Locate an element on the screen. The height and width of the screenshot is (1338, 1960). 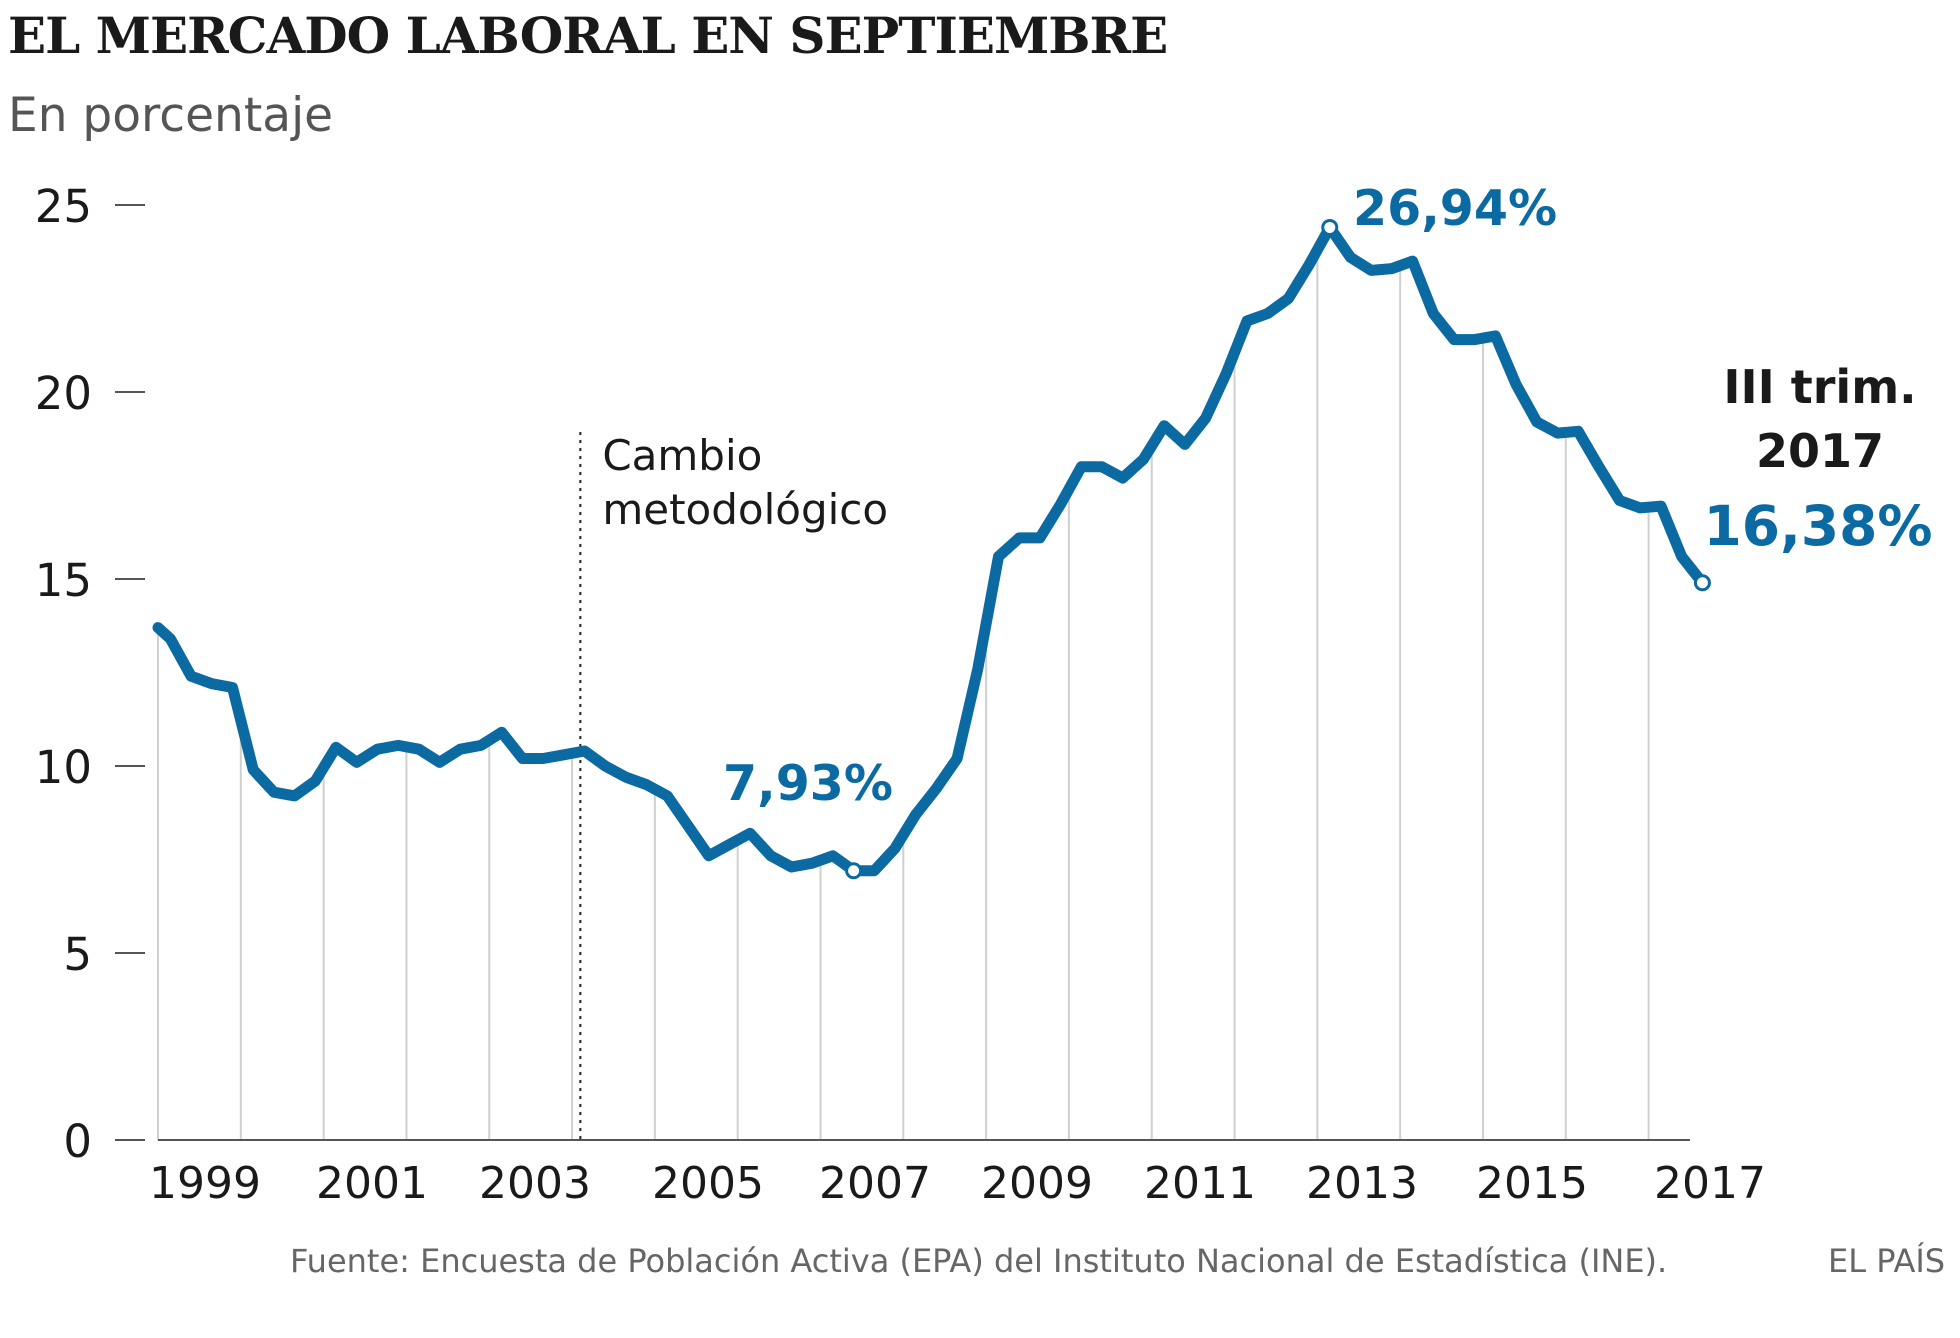
x-tick-label: 2009 is located at coordinates (1037, 1183).